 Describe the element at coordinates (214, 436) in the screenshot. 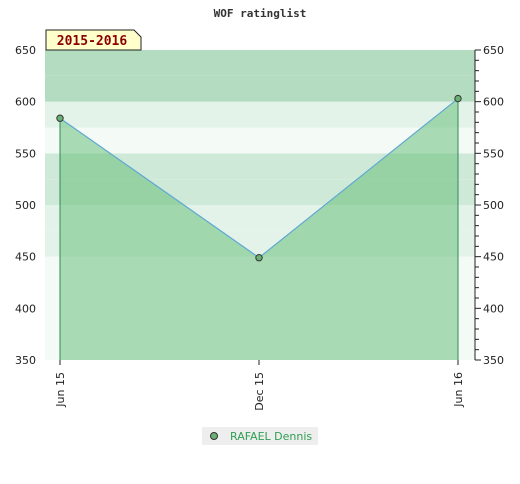

I see `legend-marker-icon` at that location.